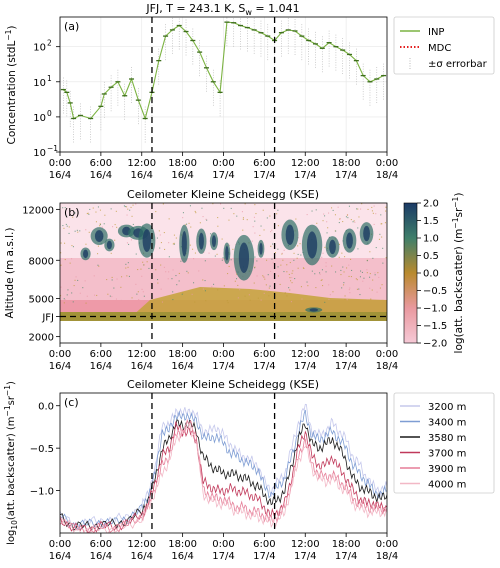 This screenshot has width=500, height=568. Describe the element at coordinates (223, 475) in the screenshot. I see `series-line-3580-m` at that location.